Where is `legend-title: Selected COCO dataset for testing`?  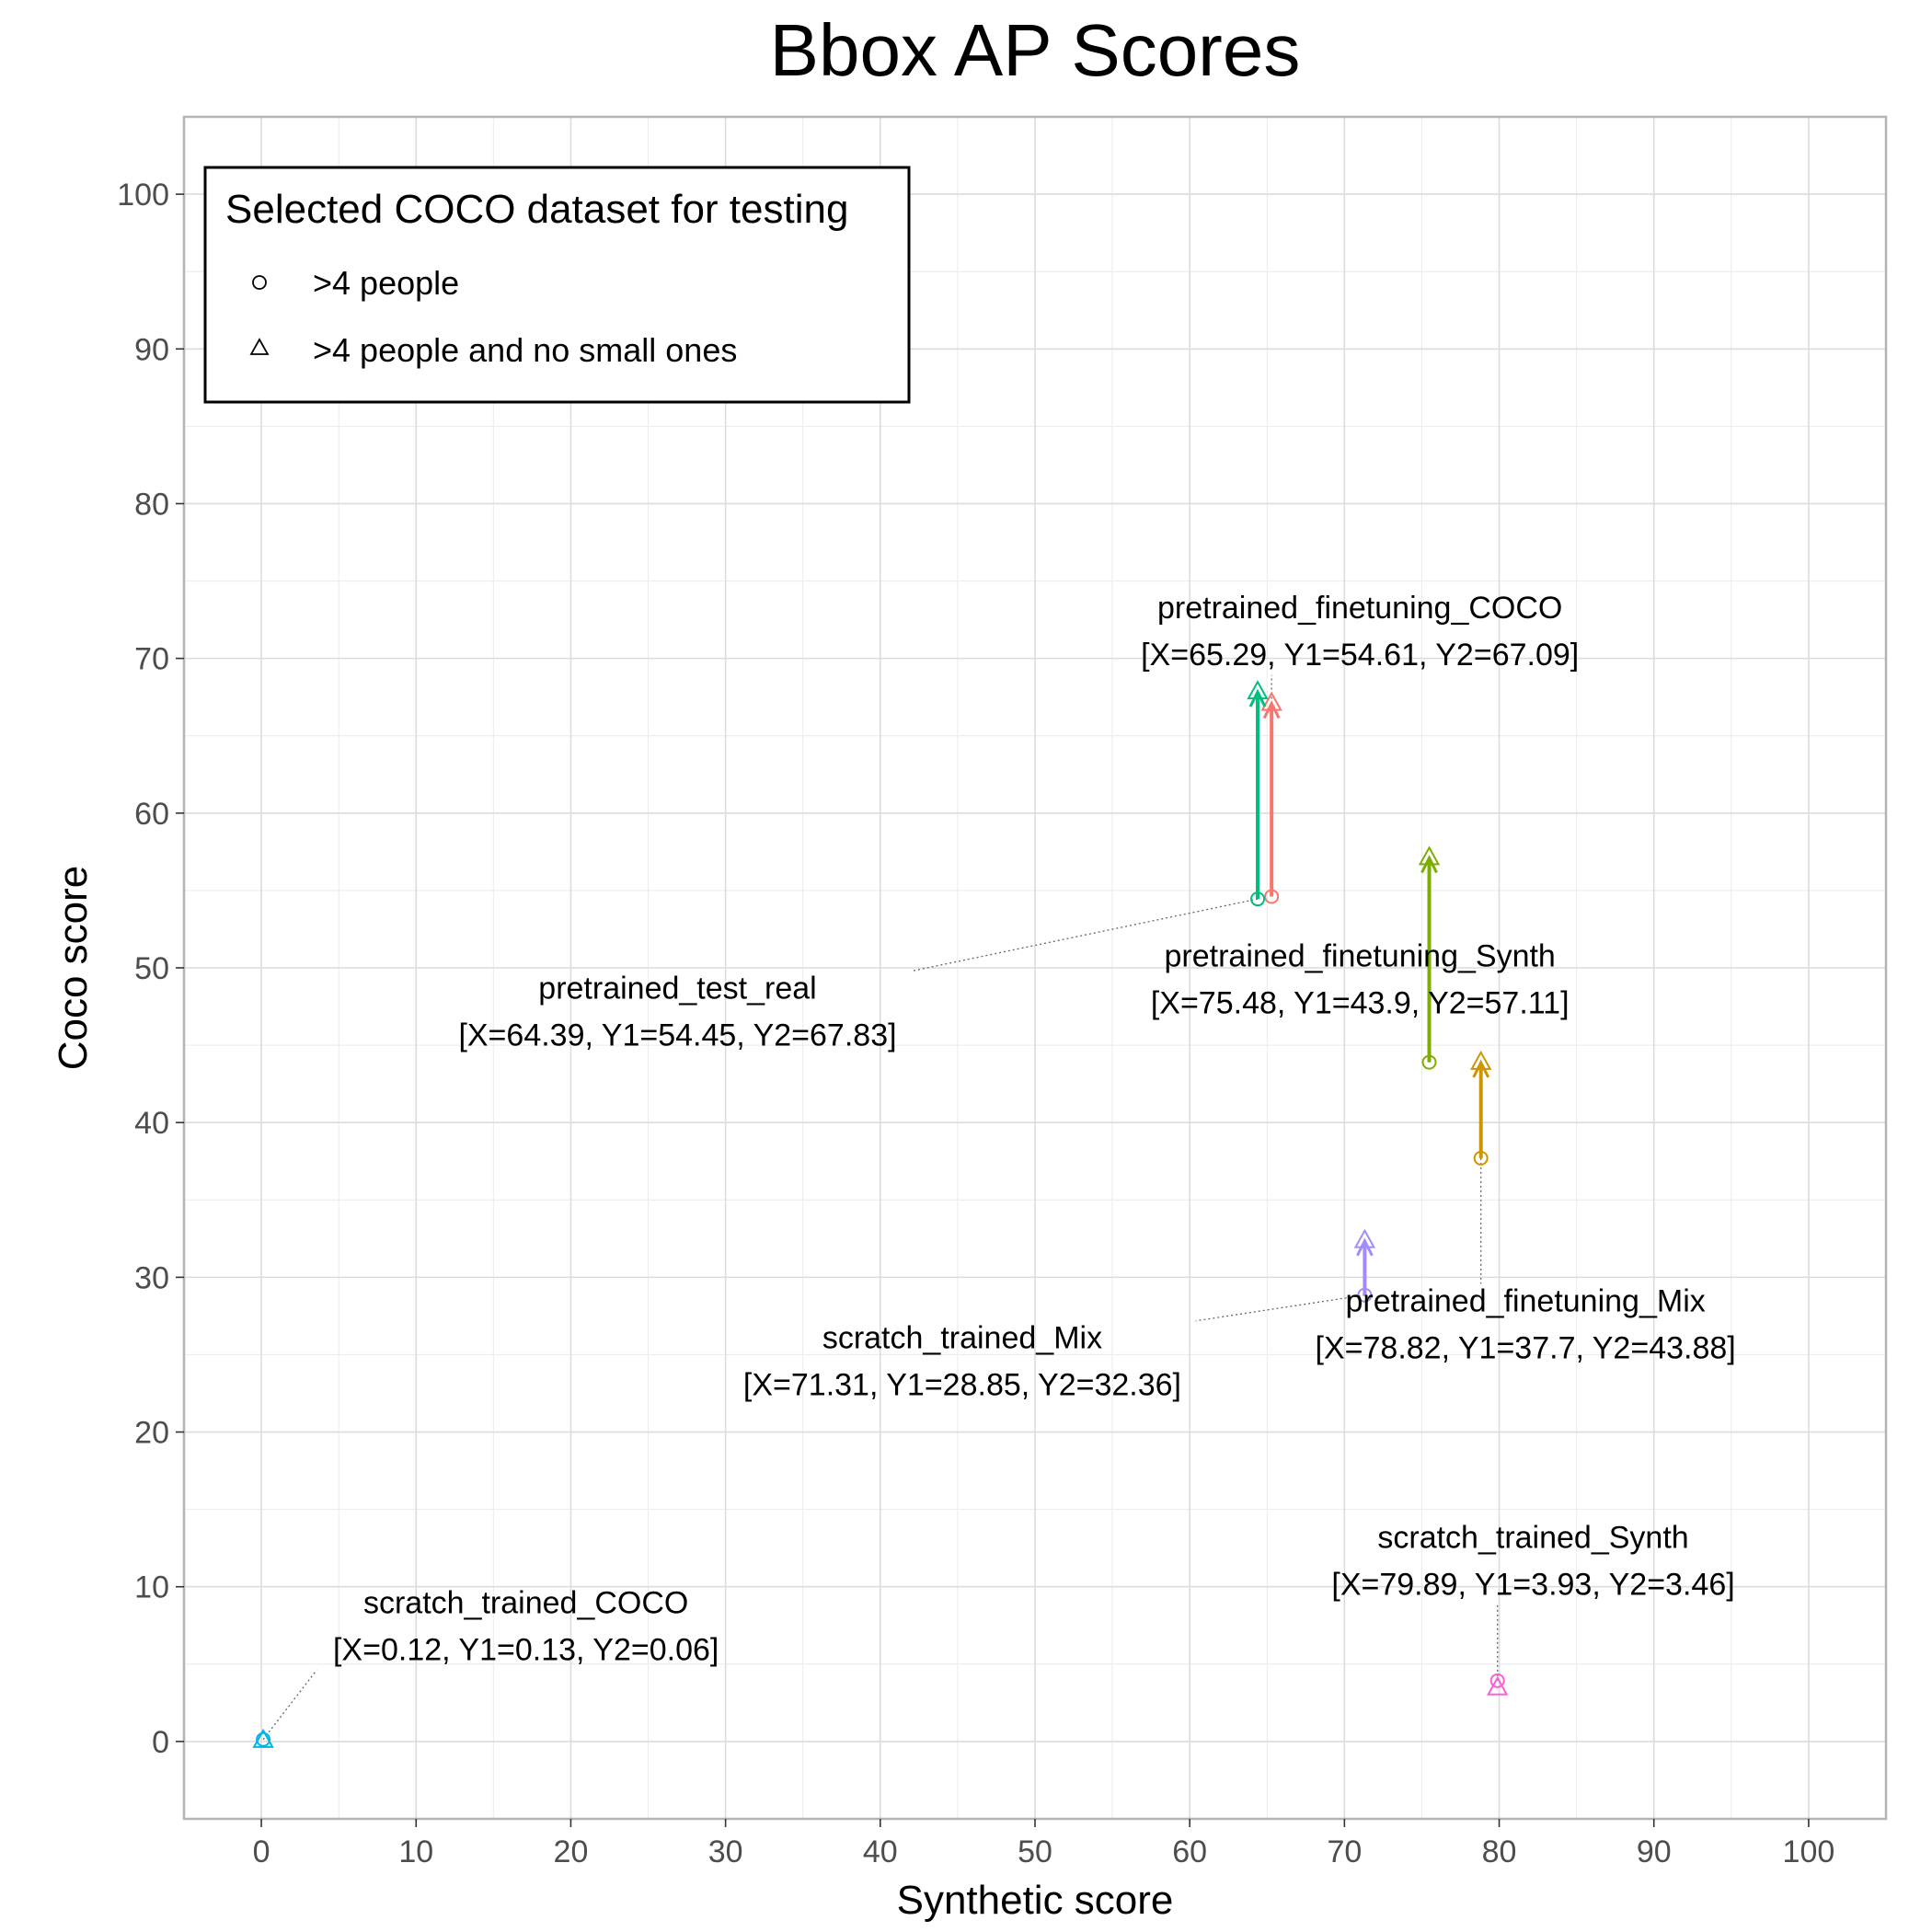
legend-title: Selected COCO dataset for testing is located at coordinates (536, 209).